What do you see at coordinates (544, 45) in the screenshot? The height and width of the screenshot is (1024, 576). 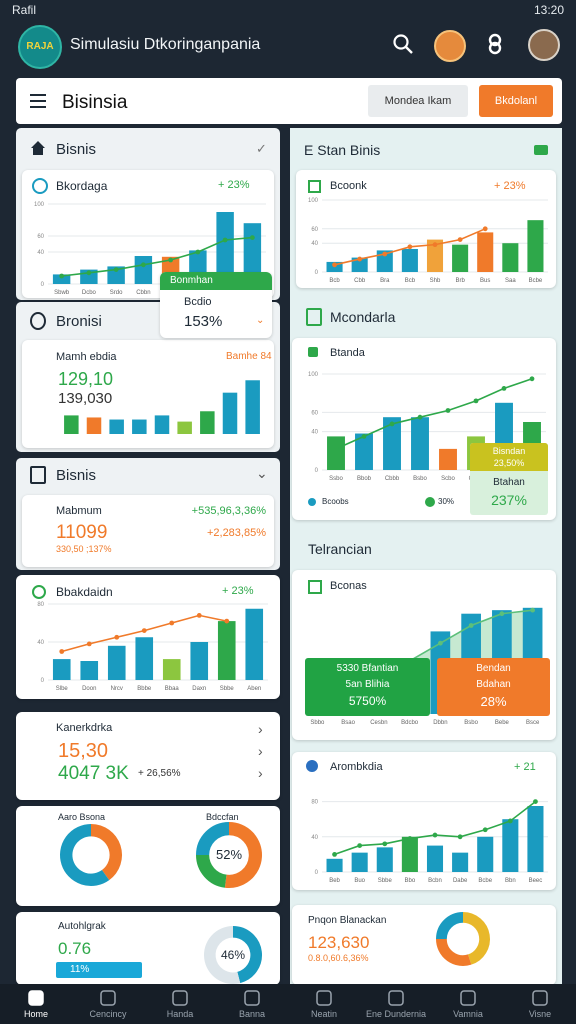 I see `profile-avatar` at bounding box center [544, 45].